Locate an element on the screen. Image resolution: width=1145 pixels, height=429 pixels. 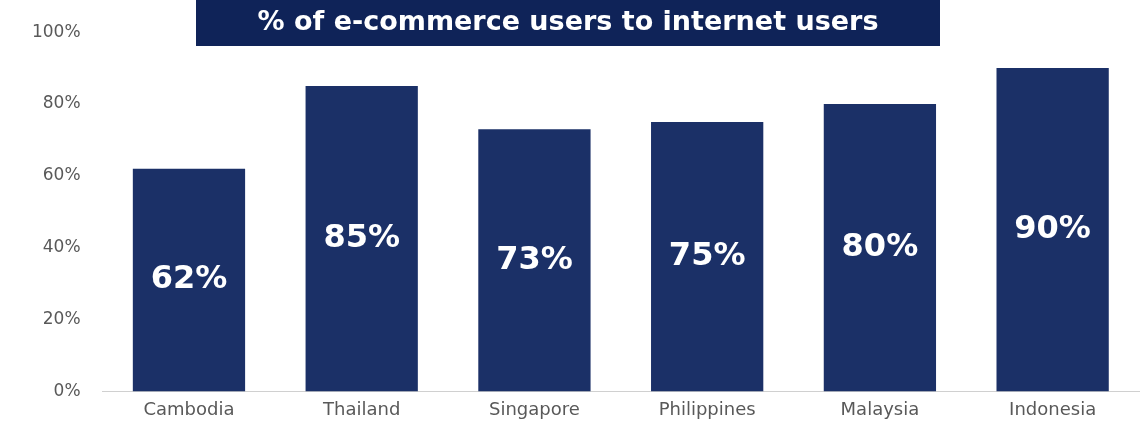
data-label: 80% is located at coordinates (880, 245).